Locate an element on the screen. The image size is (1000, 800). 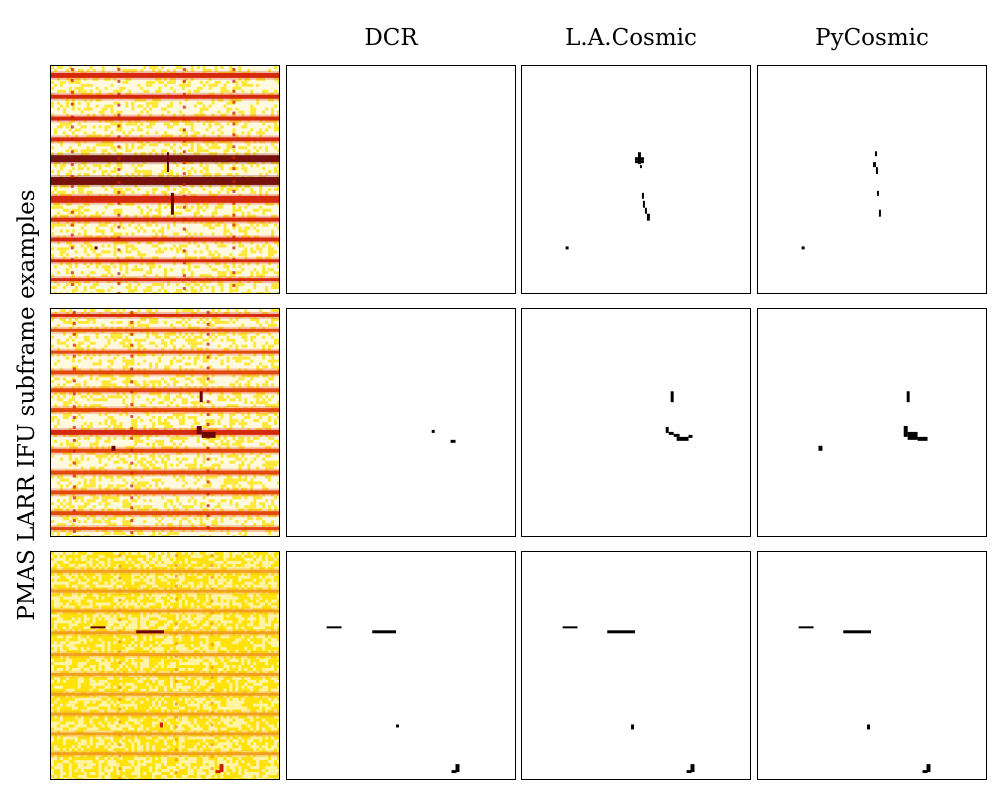
dcr-mask-1-image is located at coordinates (401, 179).